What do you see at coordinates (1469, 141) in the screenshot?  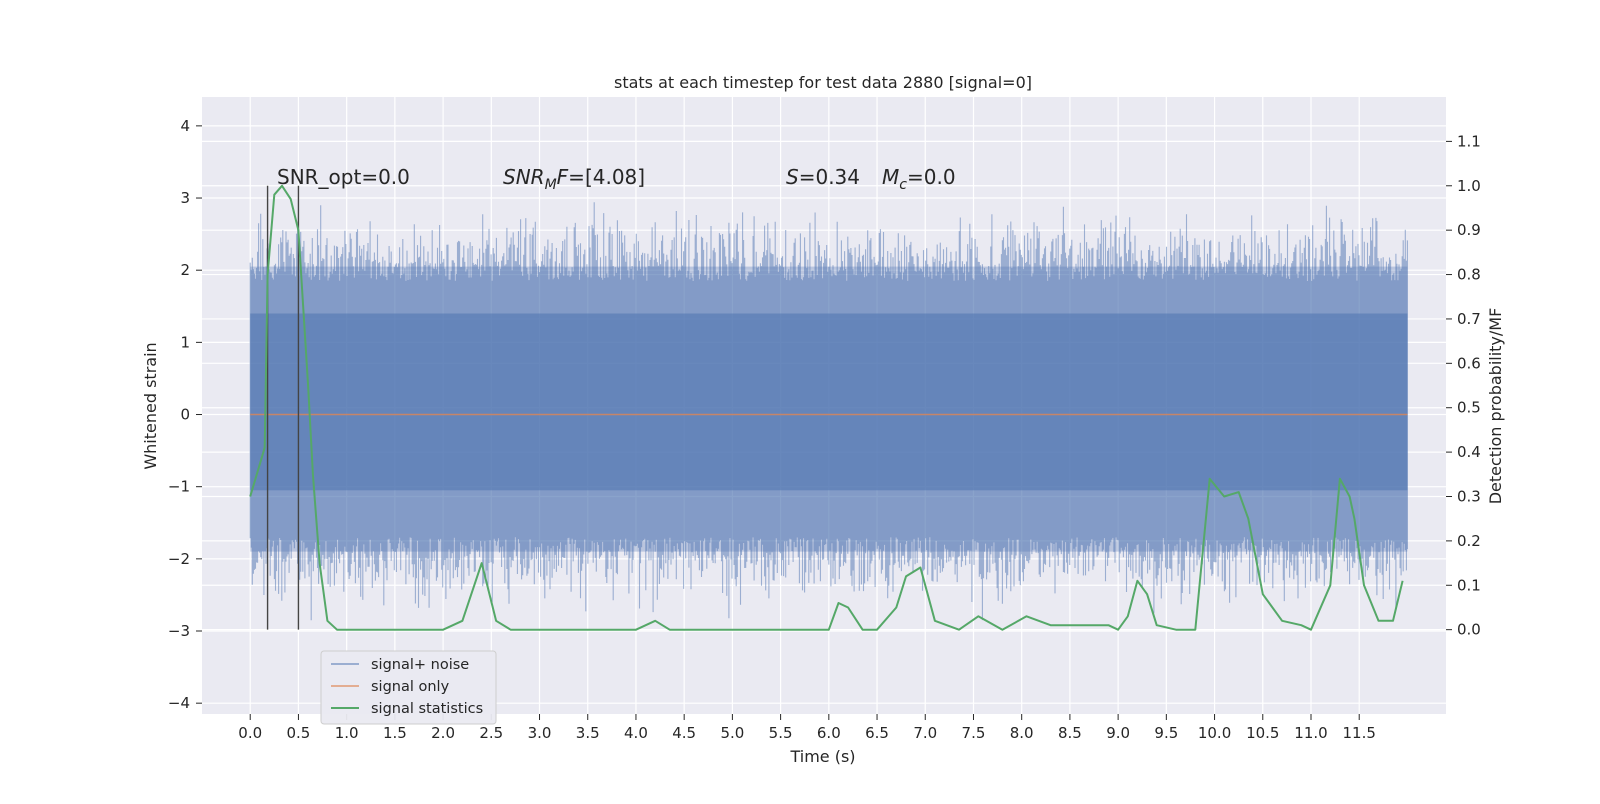 I see `y2-tick-label: 1.1` at bounding box center [1469, 141].